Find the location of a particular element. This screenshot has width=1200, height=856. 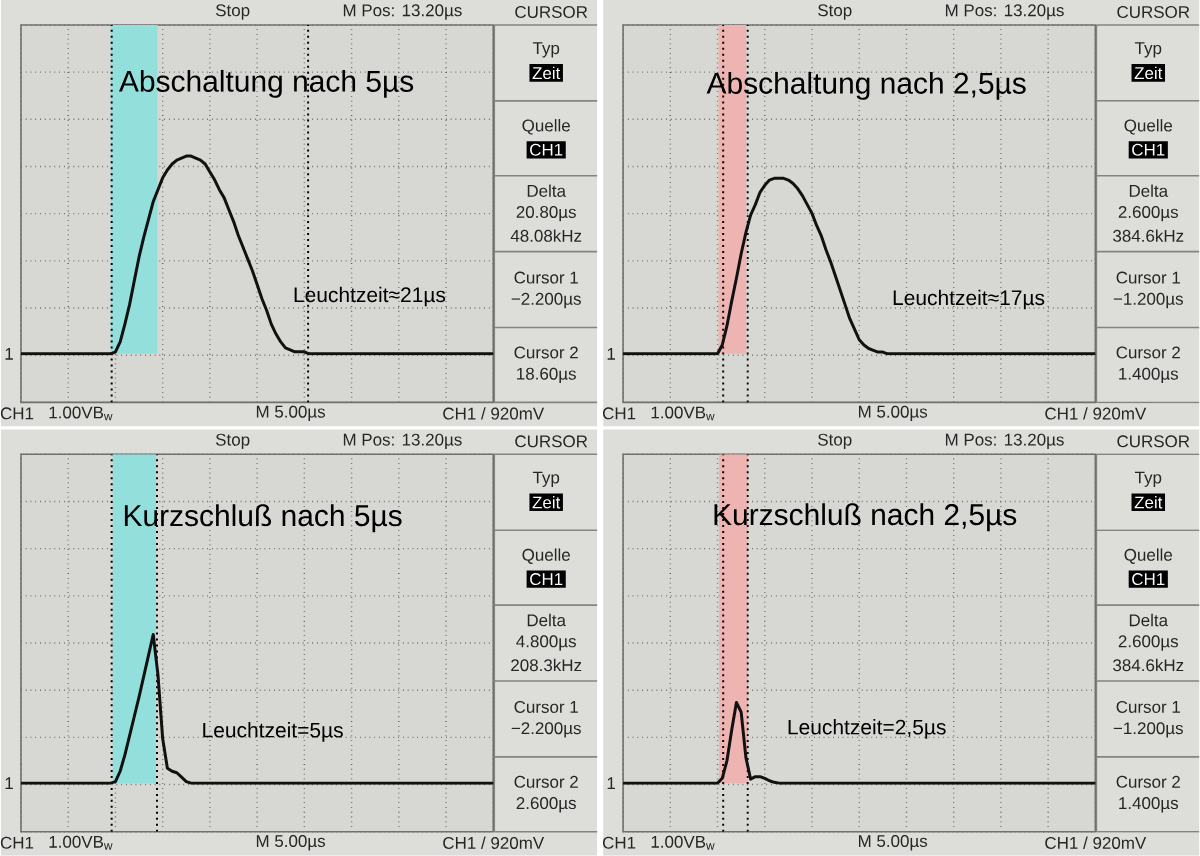

chart-title: Kurzschluß nach 2,5µs is located at coordinates (865, 517).